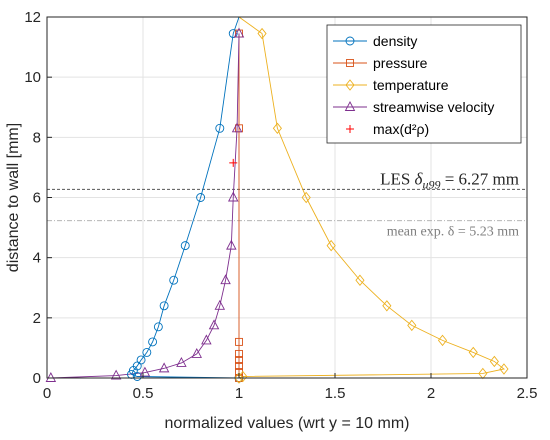  What do you see at coordinates (37, 258) in the screenshot?
I see `y-tick-label: 4` at bounding box center [37, 258].